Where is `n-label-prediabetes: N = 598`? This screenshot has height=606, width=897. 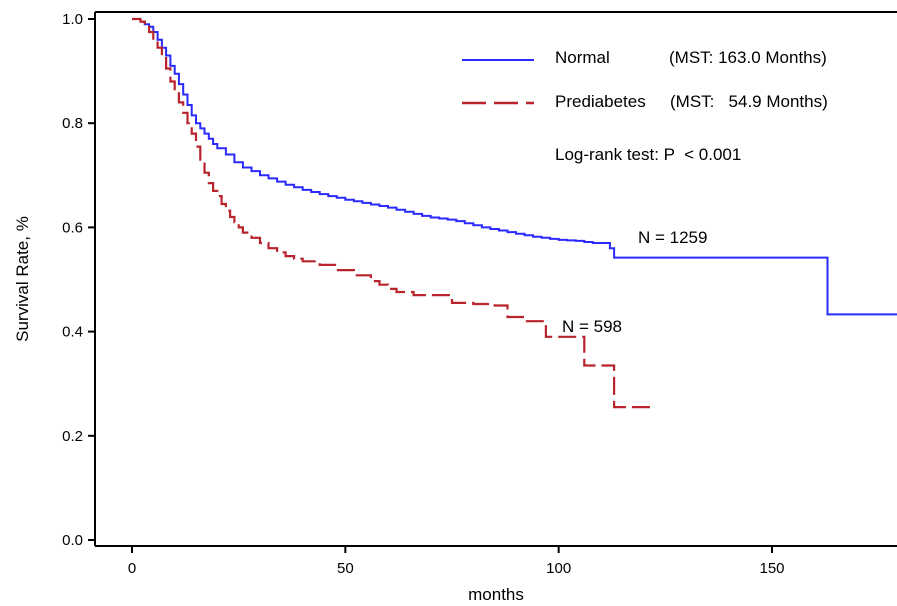
n-label-prediabetes: N = 598 is located at coordinates (592, 326).